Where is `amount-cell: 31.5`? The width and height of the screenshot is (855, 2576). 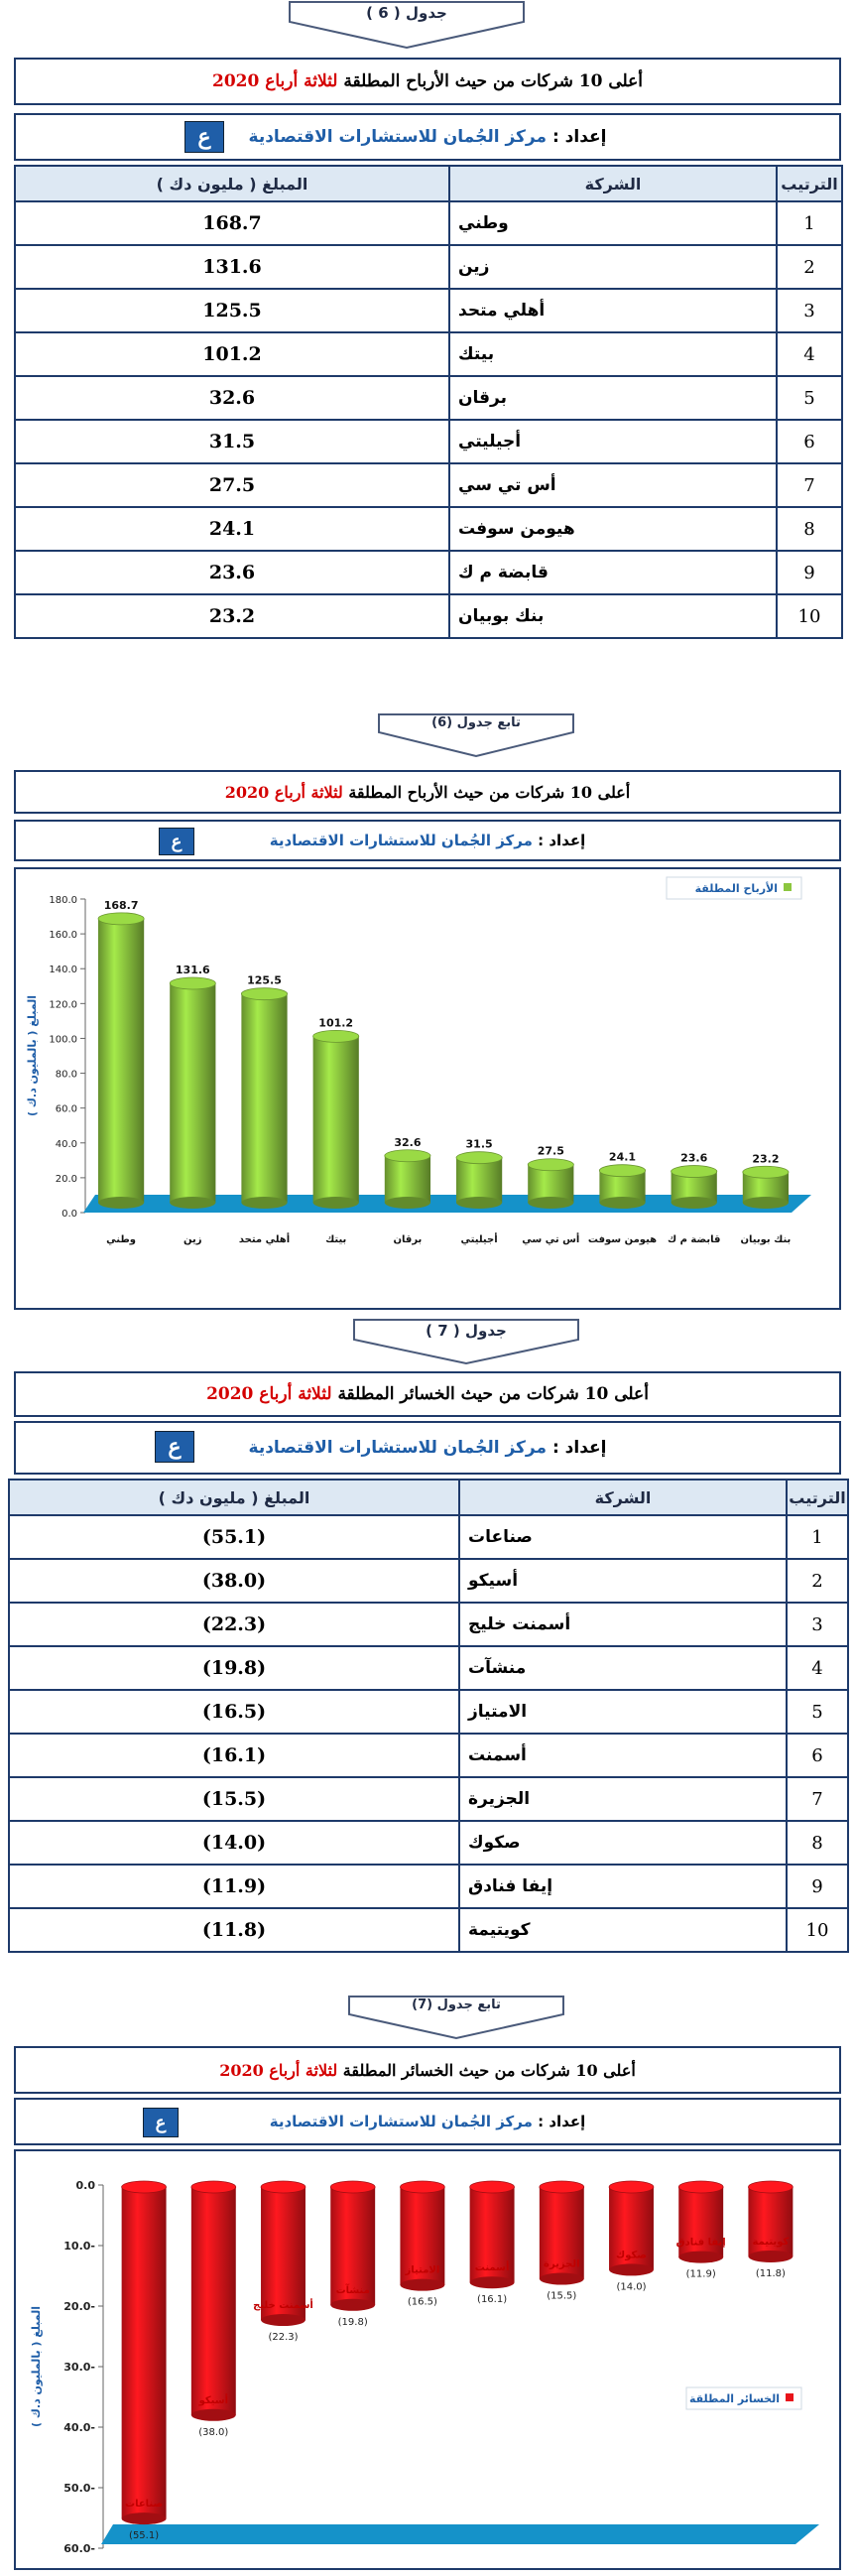 amount-cell: 31.5 is located at coordinates (232, 442).